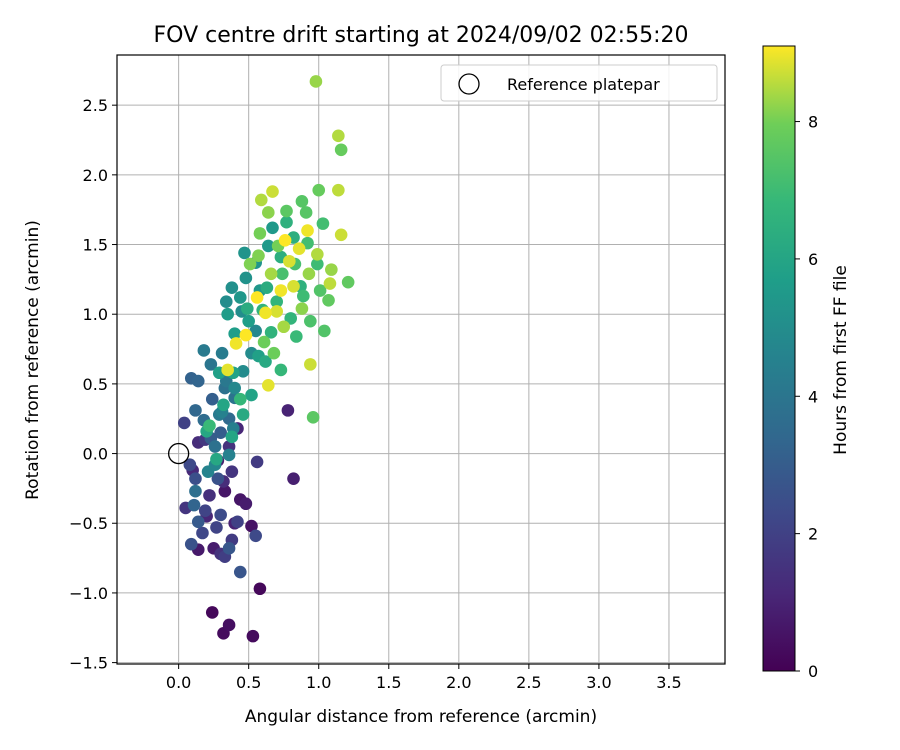  I want to click on x-tick-label: 1.5, so click(388, 682).